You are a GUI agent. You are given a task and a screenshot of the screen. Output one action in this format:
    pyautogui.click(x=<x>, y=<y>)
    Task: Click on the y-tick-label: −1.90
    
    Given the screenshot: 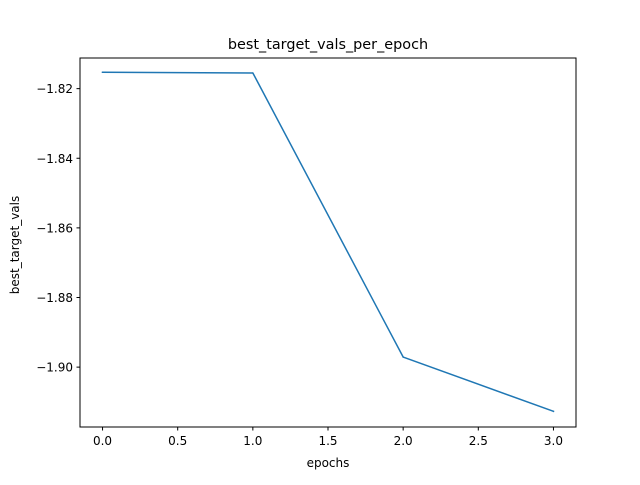 What is the action you would take?
    pyautogui.click(x=54, y=368)
    